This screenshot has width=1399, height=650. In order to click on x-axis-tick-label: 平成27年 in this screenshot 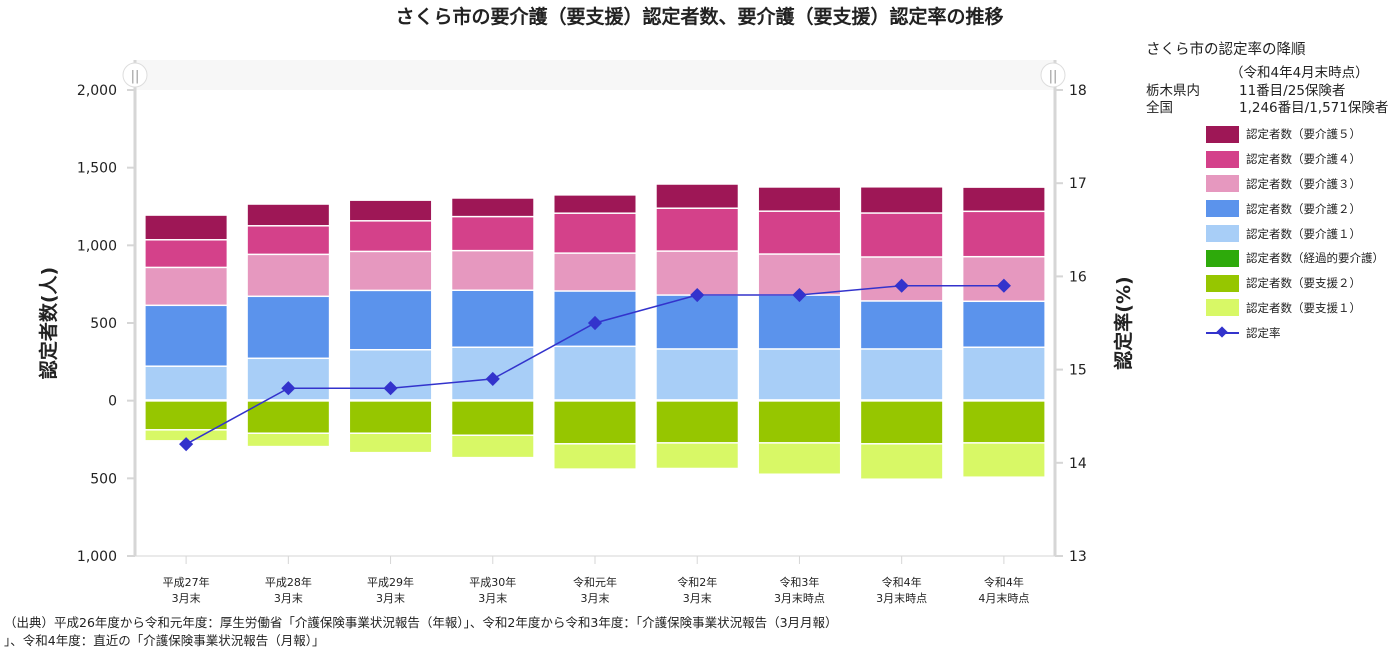, I will do `click(186, 582)`.